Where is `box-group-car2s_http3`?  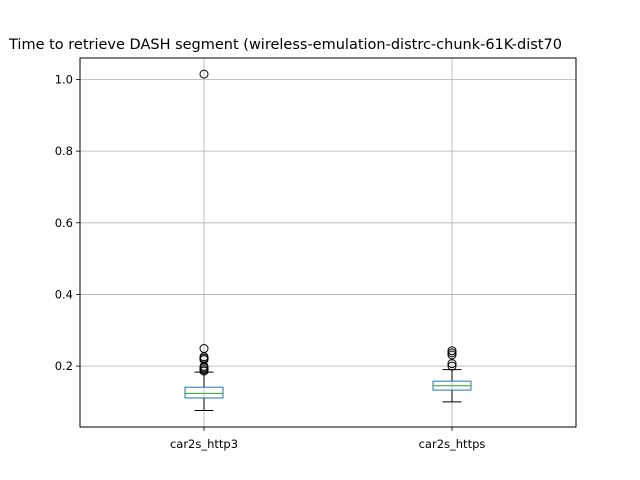 box-group-car2s_http3 is located at coordinates (204, 240).